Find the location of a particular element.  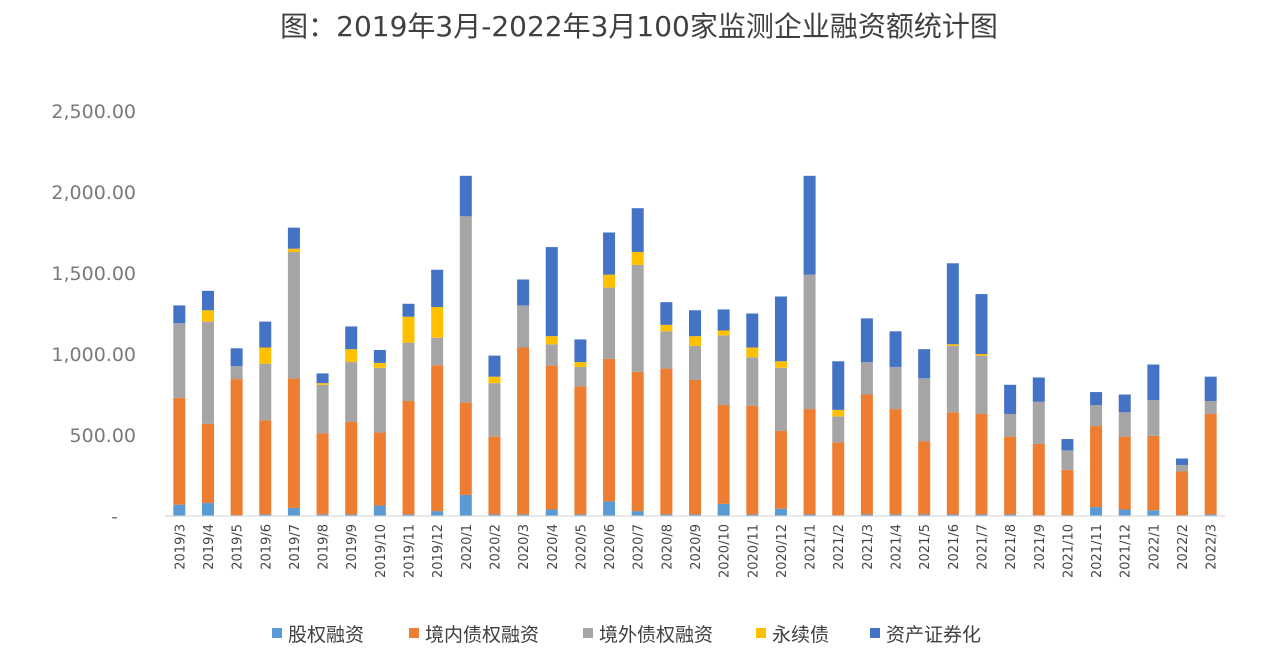

x-tick-label: 2021/4 is located at coordinates (897, 547).